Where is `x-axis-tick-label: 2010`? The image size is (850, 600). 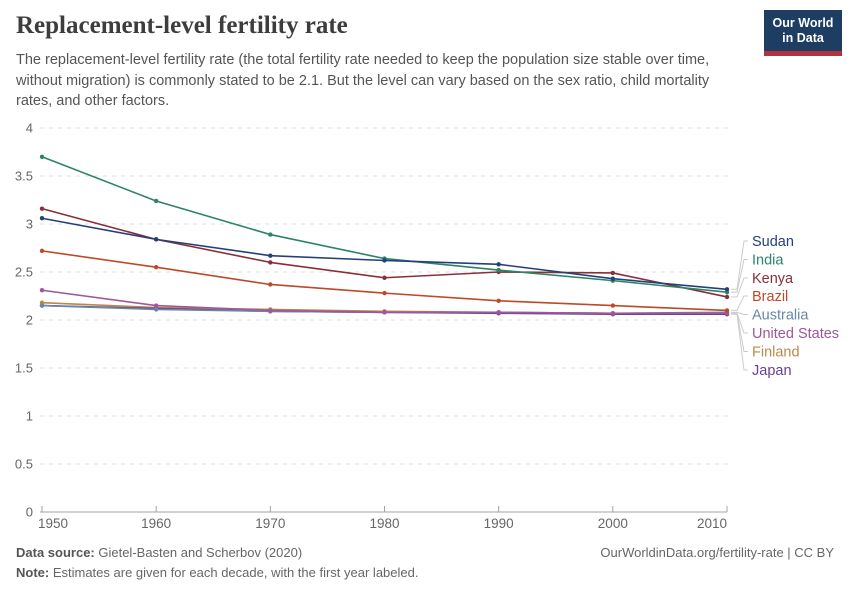
x-axis-tick-label: 2010 is located at coordinates (712, 523).